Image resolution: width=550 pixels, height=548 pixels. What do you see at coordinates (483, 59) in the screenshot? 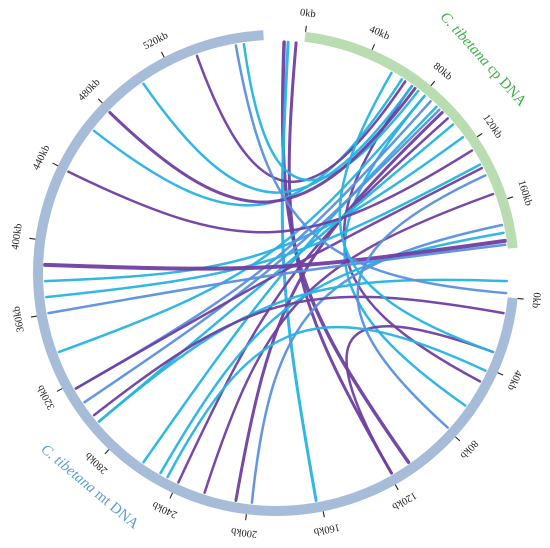
I see `cp-genome-label: C. tibetana cp DNA` at bounding box center [483, 59].